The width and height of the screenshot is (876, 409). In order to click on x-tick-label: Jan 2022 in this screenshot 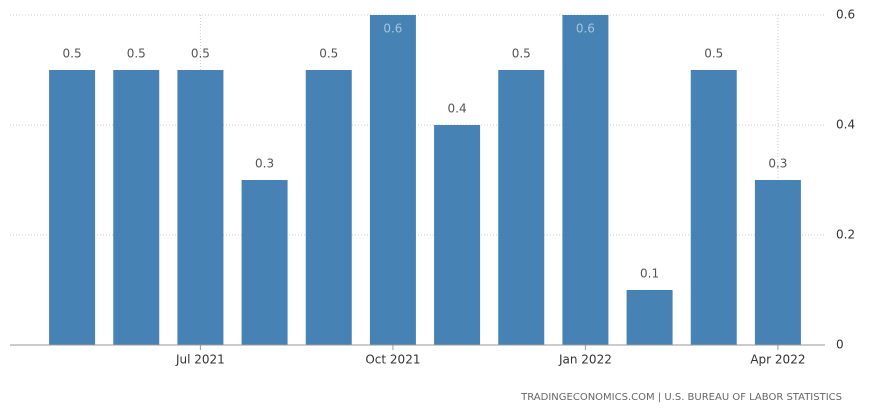, I will do `click(585, 360)`.